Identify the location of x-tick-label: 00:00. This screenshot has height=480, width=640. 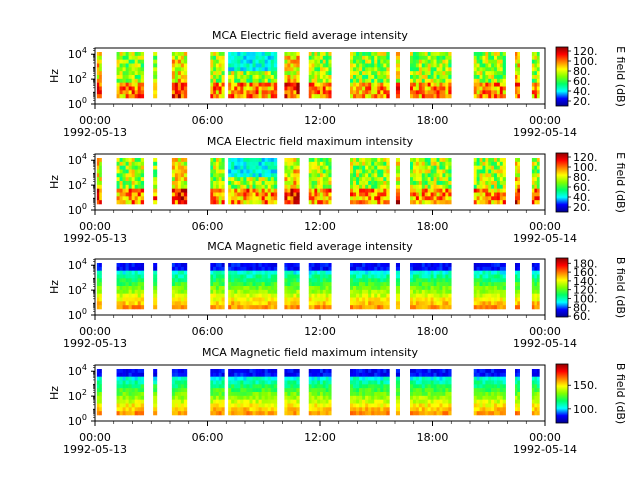
(545, 120).